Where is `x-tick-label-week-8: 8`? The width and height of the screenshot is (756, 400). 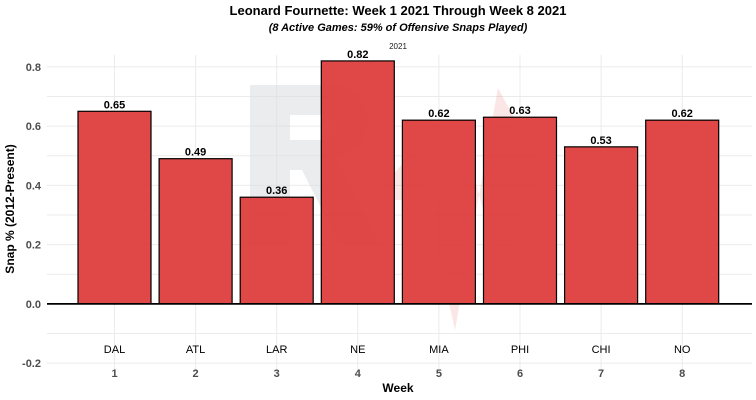
x-tick-label-week-8: 8 is located at coordinates (682, 374).